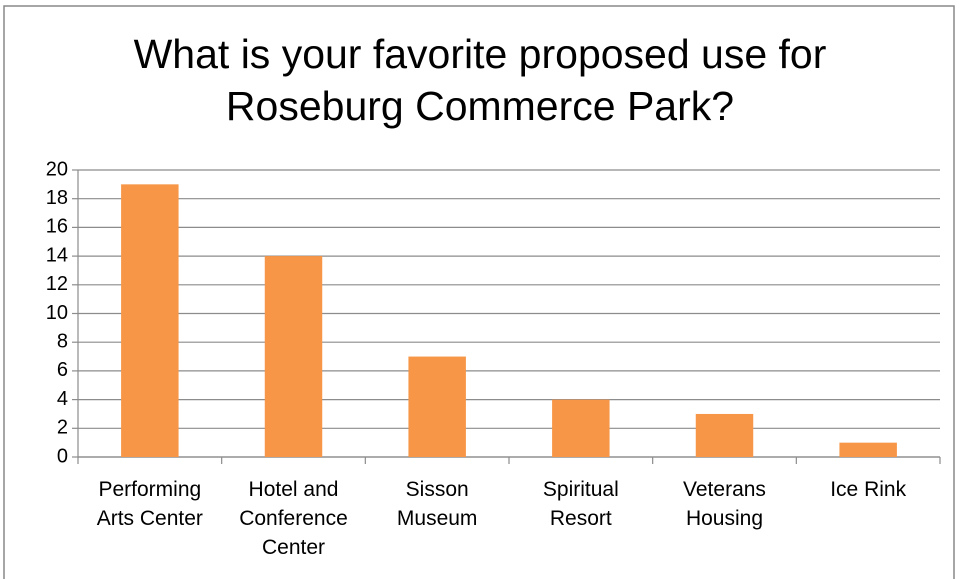 This screenshot has width=960, height=579. I want to click on y-tick-label: 6, so click(62, 370).